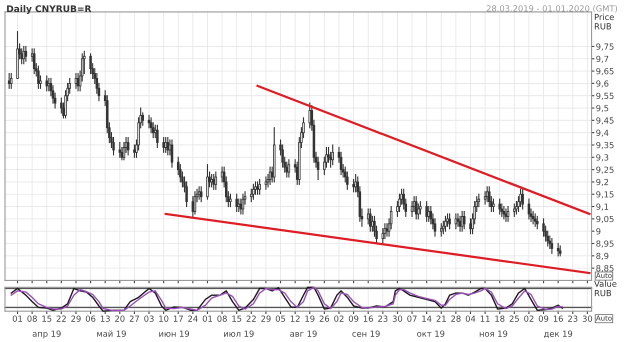 The image size is (624, 342). I want to click on x-tick-label: 20, so click(120, 319).